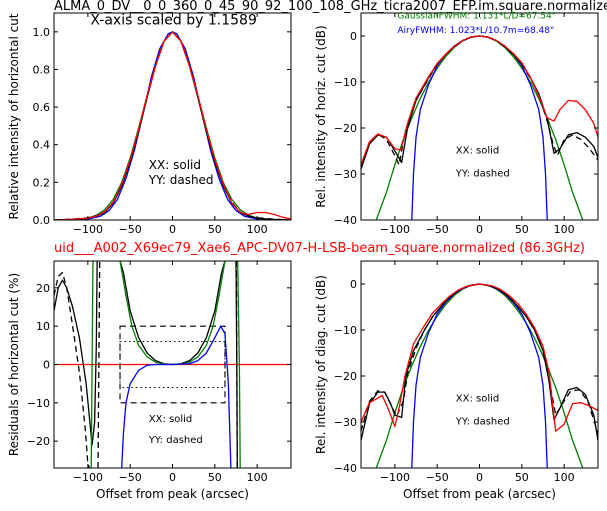  What do you see at coordinates (175, 165) in the screenshot?
I see `annotation-1: XX: solid` at bounding box center [175, 165].